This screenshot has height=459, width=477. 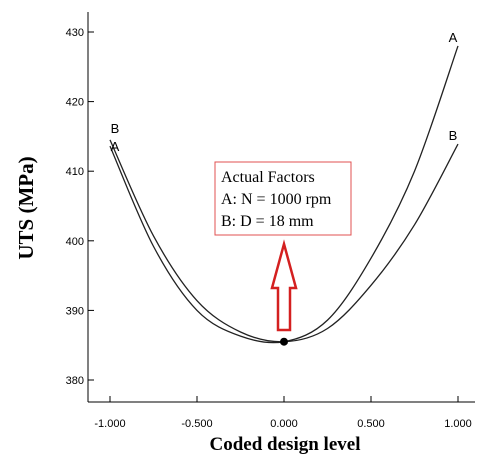 I want to click on center-point-marker, so click(x=284, y=341).